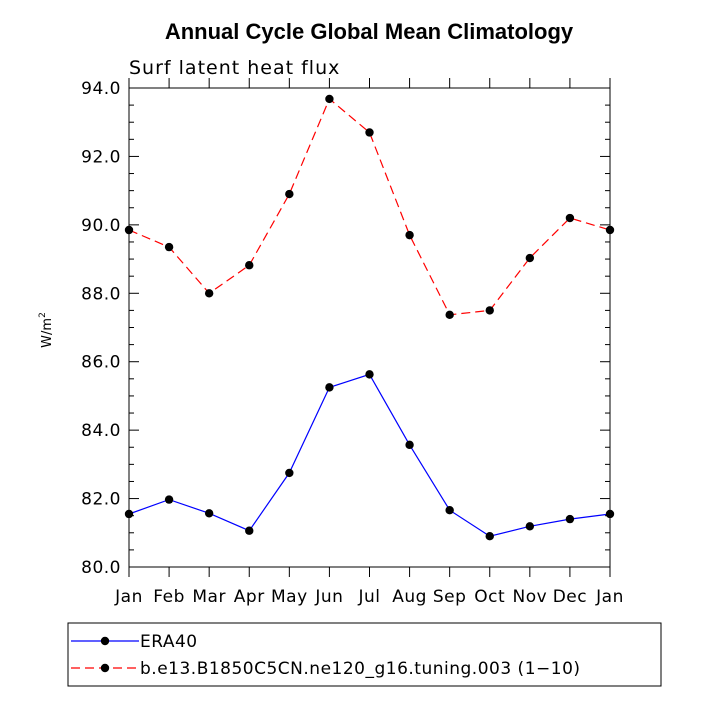  I want to click on x-tick-label: Aug, so click(409, 597).